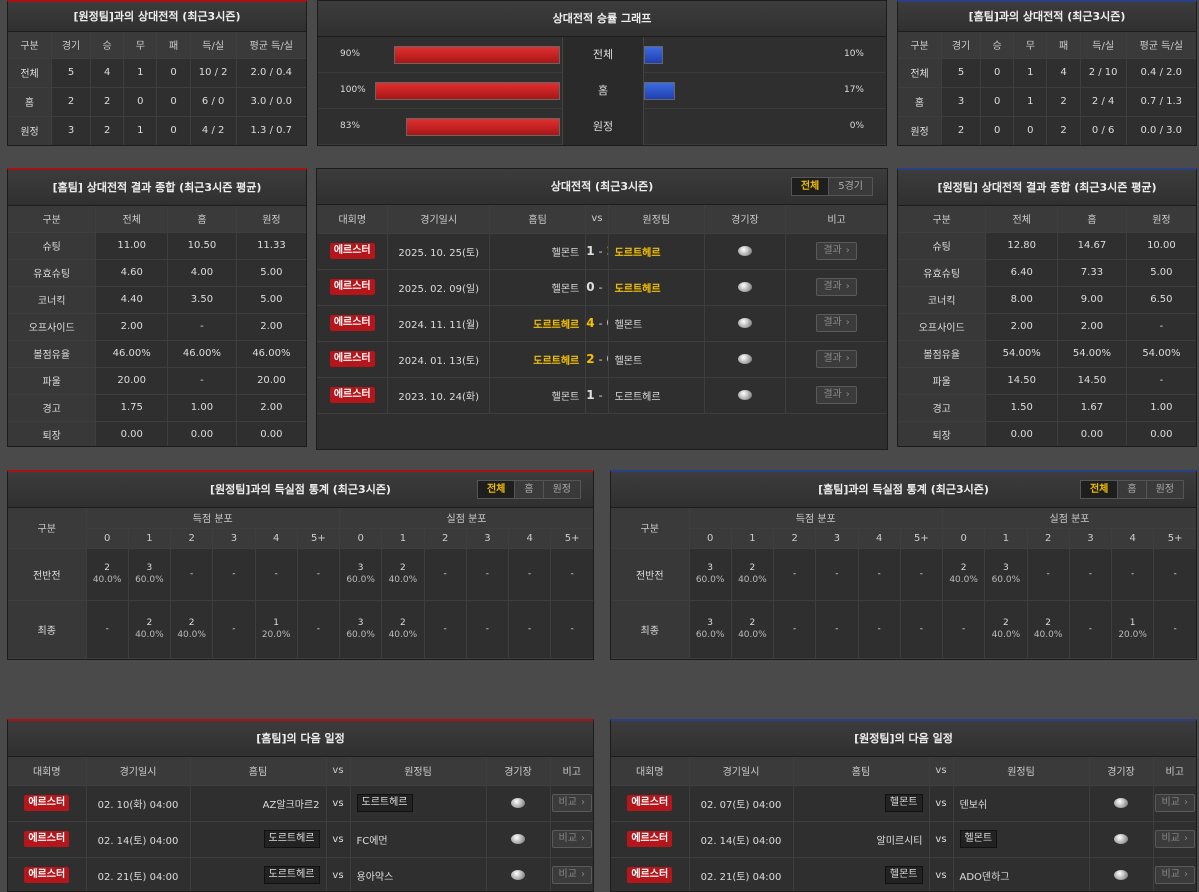  I want to click on league-badge: 에르스터, so click(47, 875).